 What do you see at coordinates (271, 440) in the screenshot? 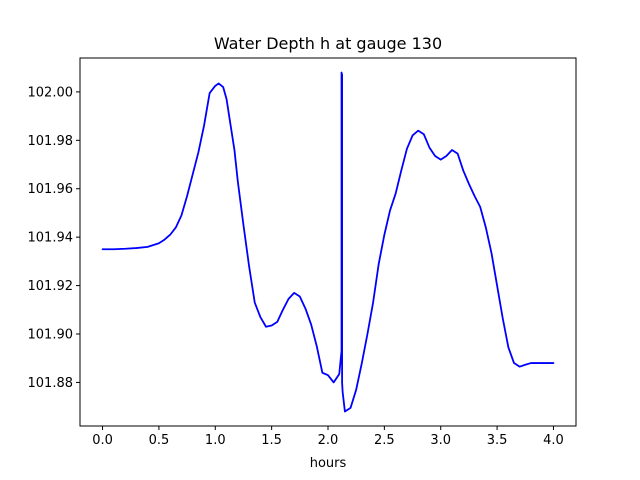
I see `x-tick-label: 1.5` at bounding box center [271, 440].